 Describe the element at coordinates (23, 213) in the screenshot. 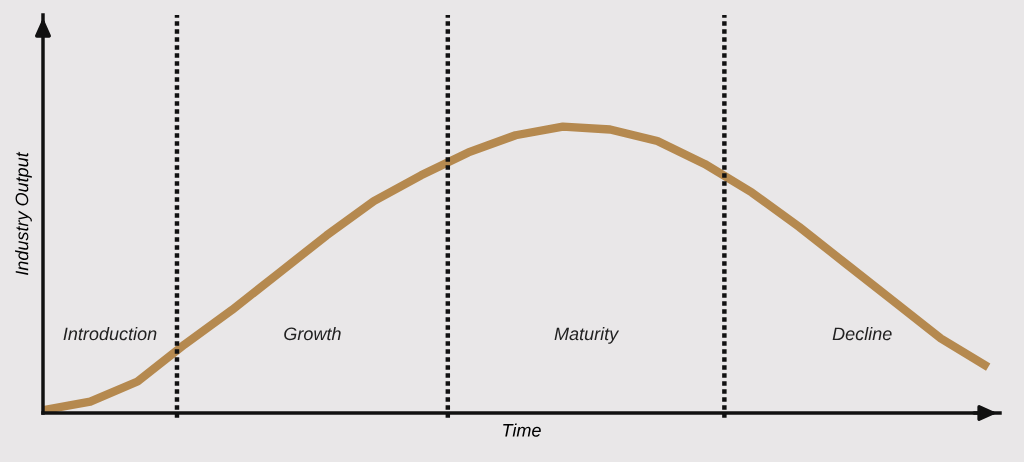

I see `y-axis-title: Industry Output` at that location.